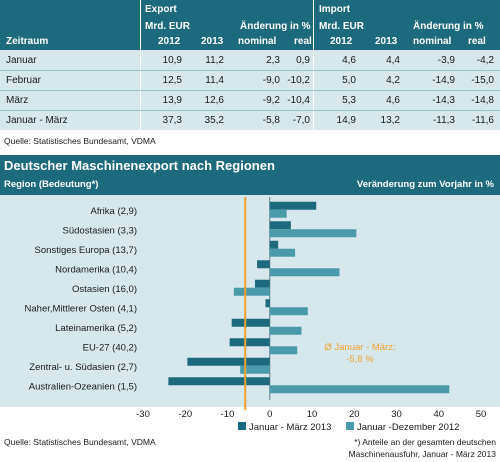  Describe the element at coordinates (448, 26) in the screenshot. I see `import-change-header: Änderung in %` at that location.